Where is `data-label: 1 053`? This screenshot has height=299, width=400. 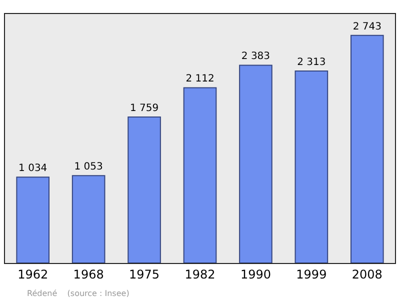 data-label: 1 053 is located at coordinates (88, 167).